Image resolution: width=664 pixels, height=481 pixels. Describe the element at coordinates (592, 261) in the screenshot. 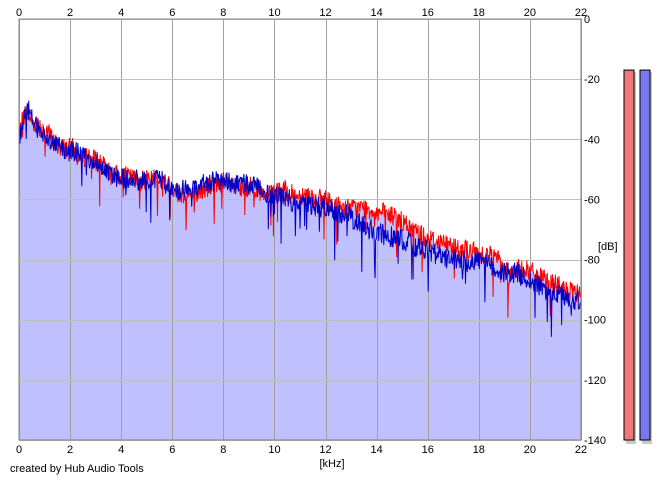

I see `y-tick--80: -80` at that location.